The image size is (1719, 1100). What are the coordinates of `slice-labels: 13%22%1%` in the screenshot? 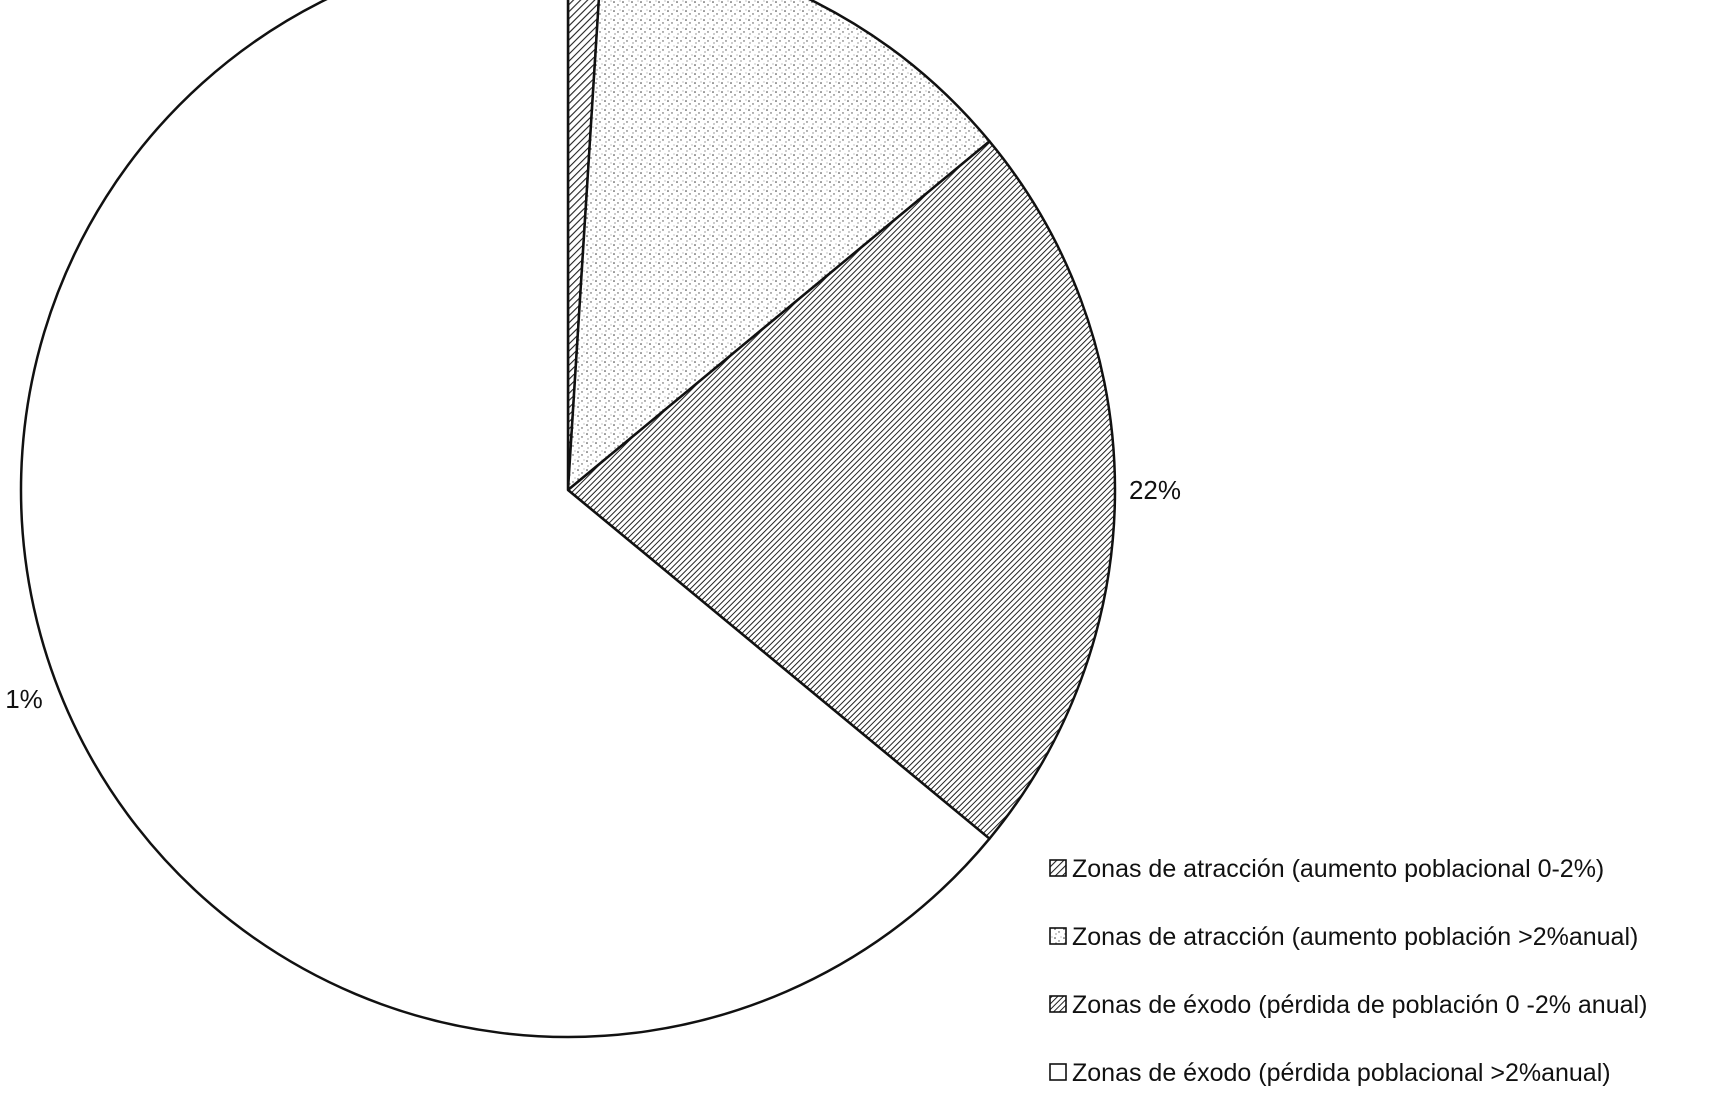 It's located at (593, 594).